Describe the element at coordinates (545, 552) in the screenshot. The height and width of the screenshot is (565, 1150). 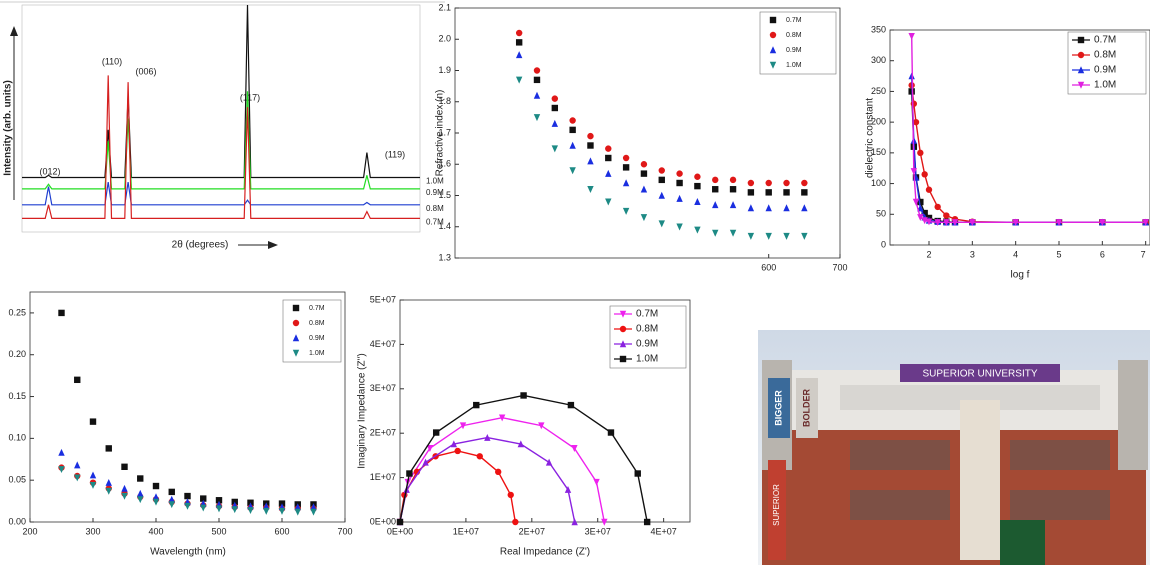
I see `x-label: Real Impedance (Z')` at that location.